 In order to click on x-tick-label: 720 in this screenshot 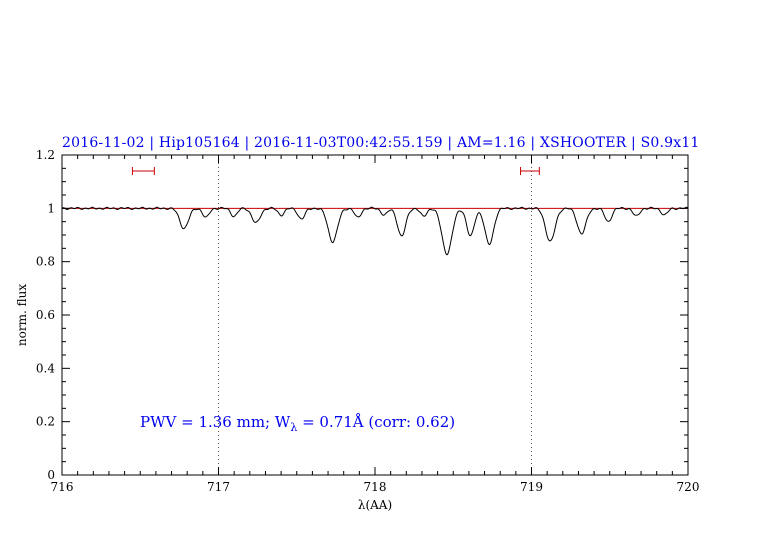, I will do `click(688, 487)`.